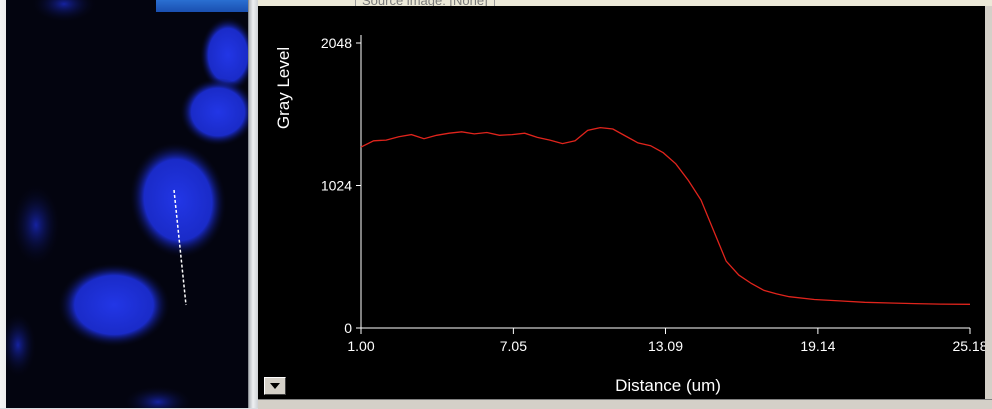  What do you see at coordinates (665, 346) in the screenshot?
I see `x-tick-label: 13.09` at bounding box center [665, 346].